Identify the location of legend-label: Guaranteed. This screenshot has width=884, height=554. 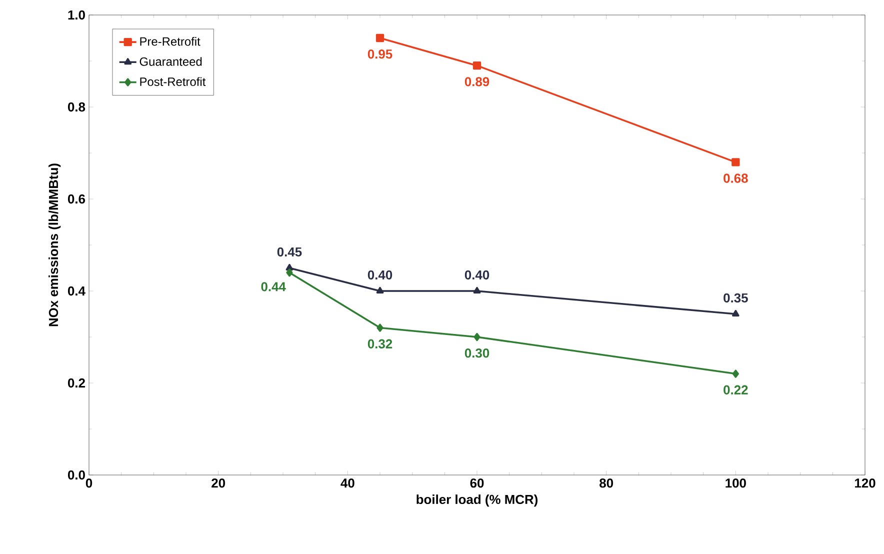
(171, 61).